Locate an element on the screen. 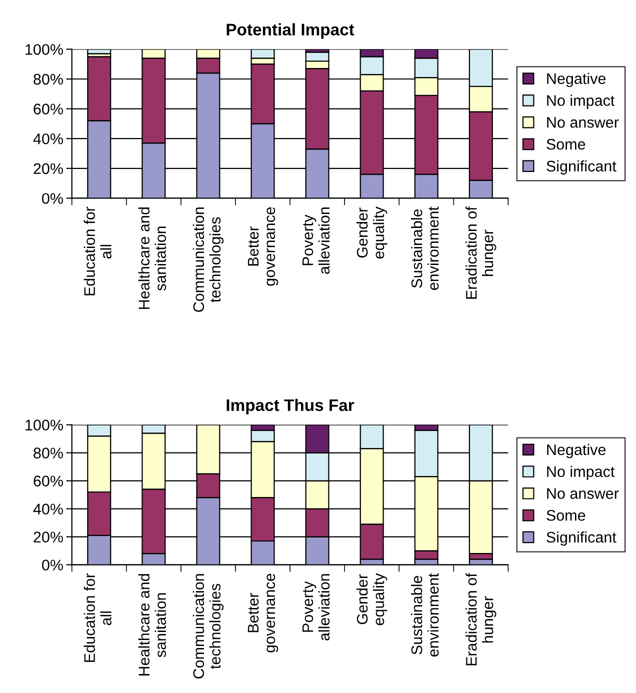 The width and height of the screenshot is (636, 693). chart-title: Potential Impact is located at coordinates (290, 31).